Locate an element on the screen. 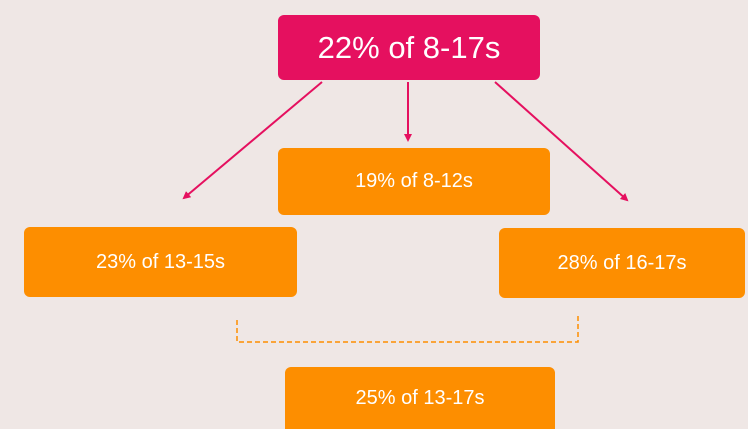  node: 23% of 13-15s is located at coordinates (160, 262).